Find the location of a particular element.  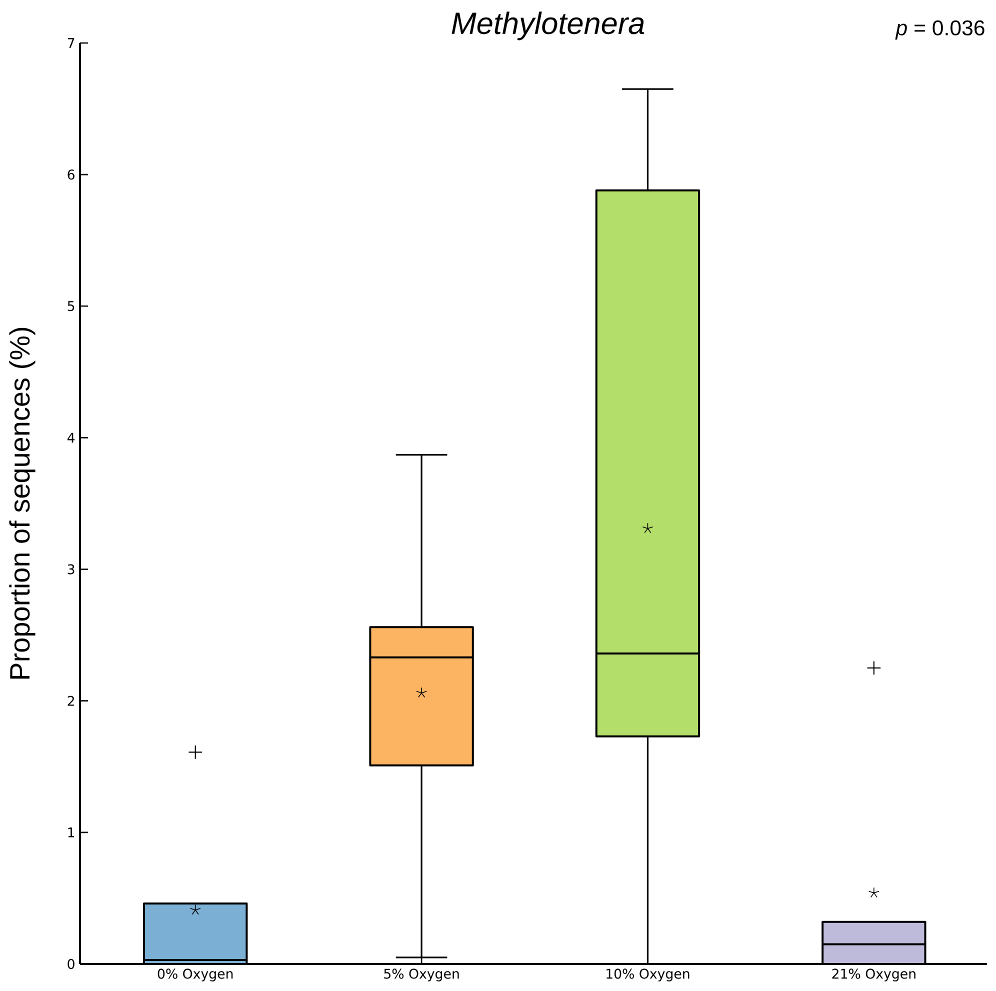

x-tick-label: 21% Oxygen is located at coordinates (874, 975).